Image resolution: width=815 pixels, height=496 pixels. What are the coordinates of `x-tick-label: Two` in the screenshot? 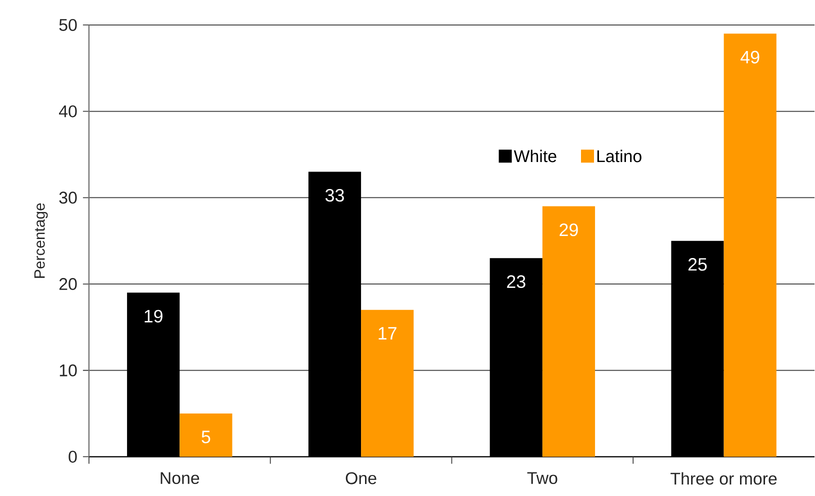 It's located at (542, 478).